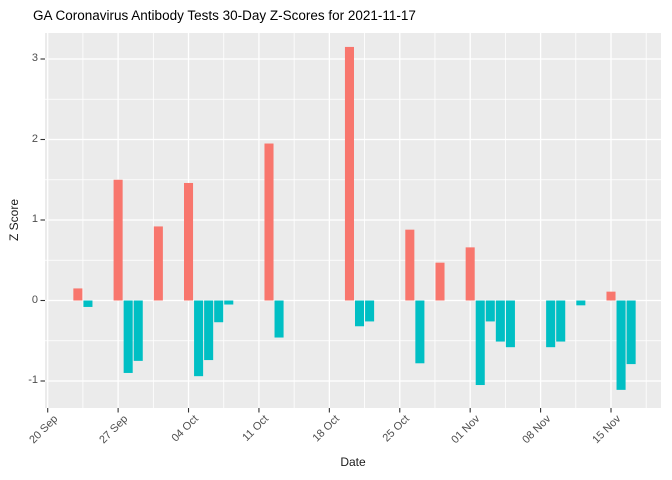 The image size is (672, 480). What do you see at coordinates (34, 58) in the screenshot?
I see `y-tick-label: 3` at bounding box center [34, 58].